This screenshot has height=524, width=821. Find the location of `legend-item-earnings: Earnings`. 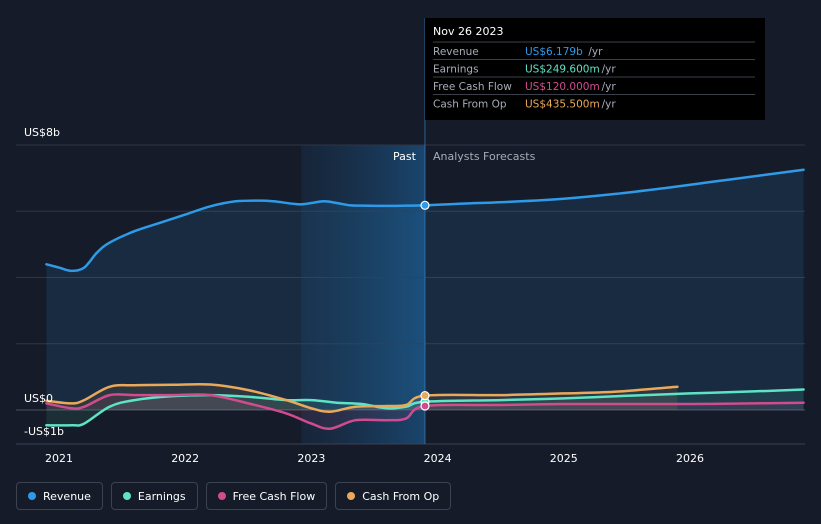

legend-item-earnings: Earnings is located at coordinates (154, 496).